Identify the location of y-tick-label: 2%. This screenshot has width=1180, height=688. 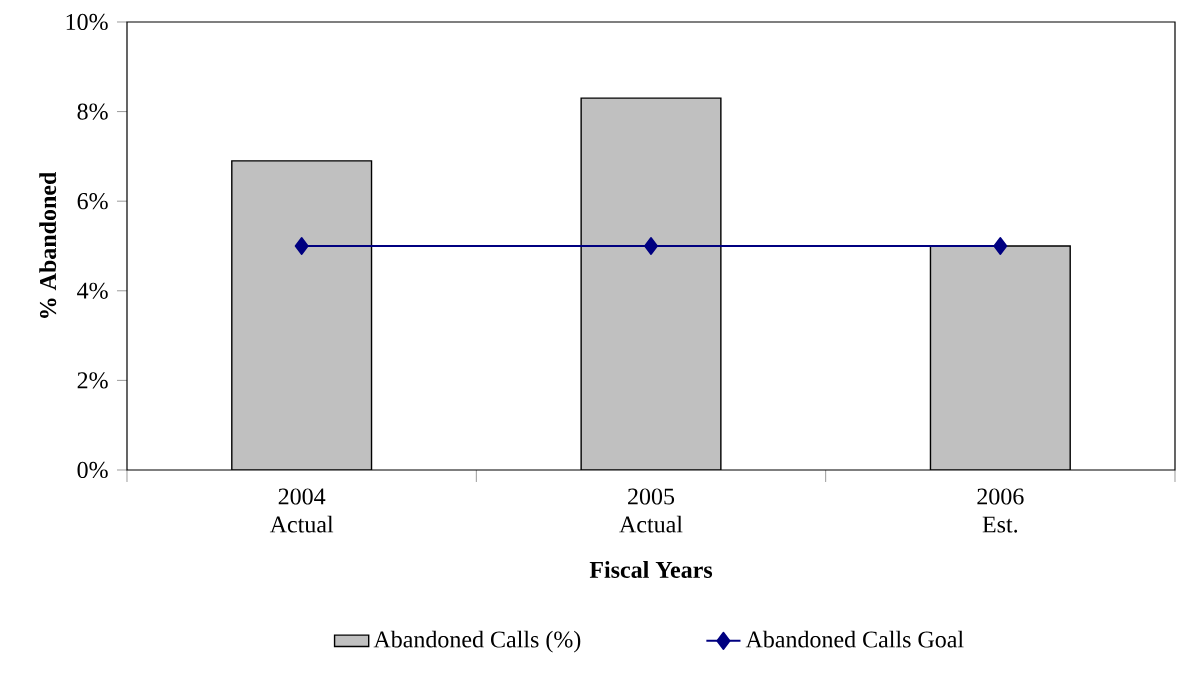
(92, 380).